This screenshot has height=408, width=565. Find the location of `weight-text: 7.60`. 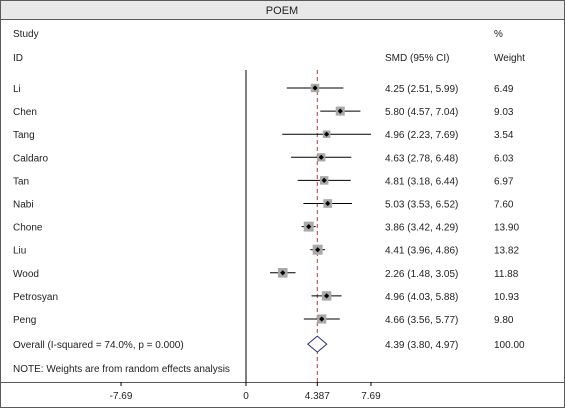

weight-text: 7.60 is located at coordinates (504, 205).